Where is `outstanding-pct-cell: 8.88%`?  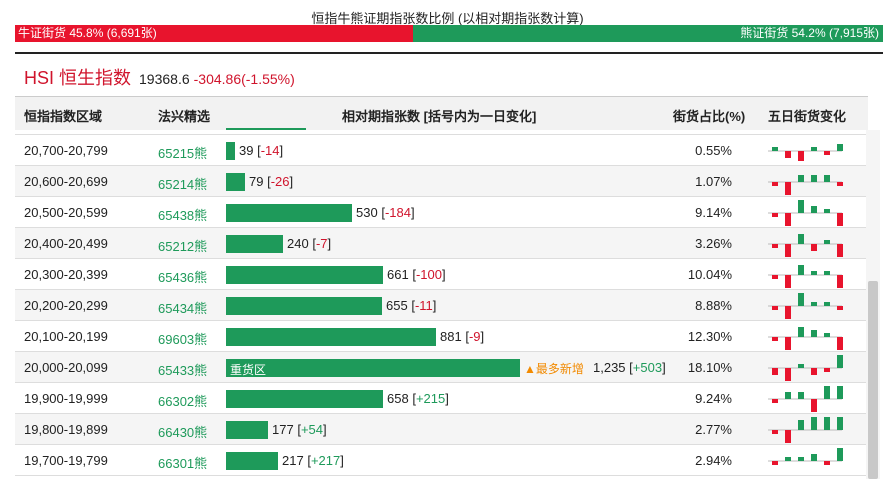 outstanding-pct-cell: 8.88% is located at coordinates (713, 305).